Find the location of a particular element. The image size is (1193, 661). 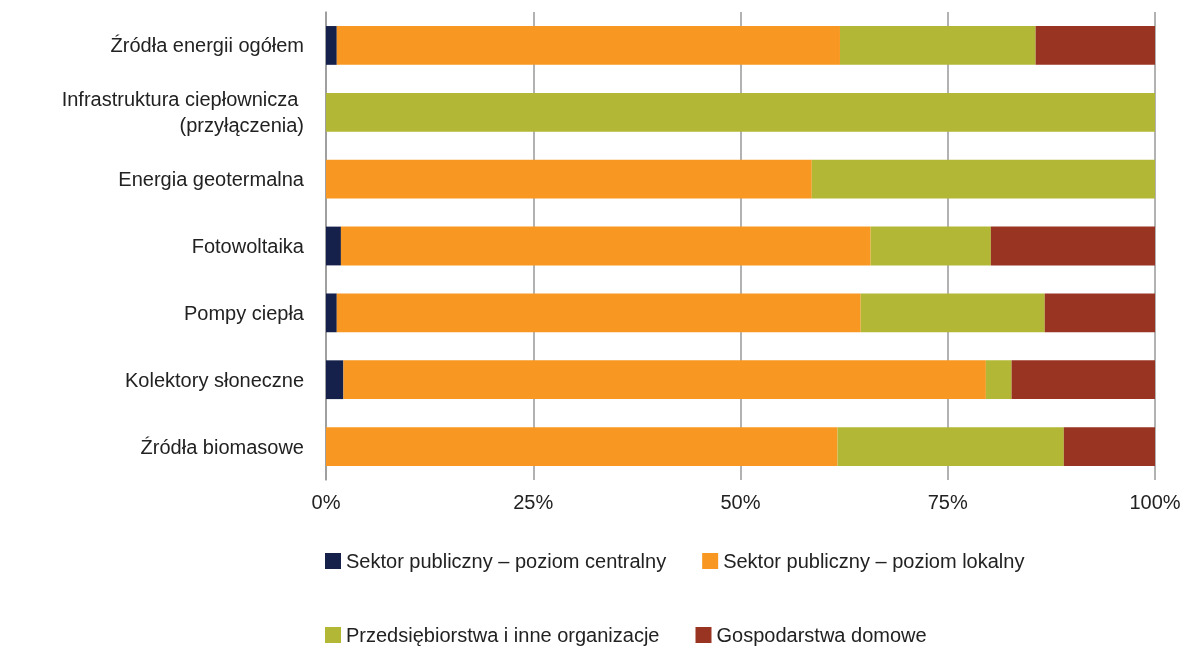

y-tick-label: Energia geotermalna is located at coordinates (211, 179).